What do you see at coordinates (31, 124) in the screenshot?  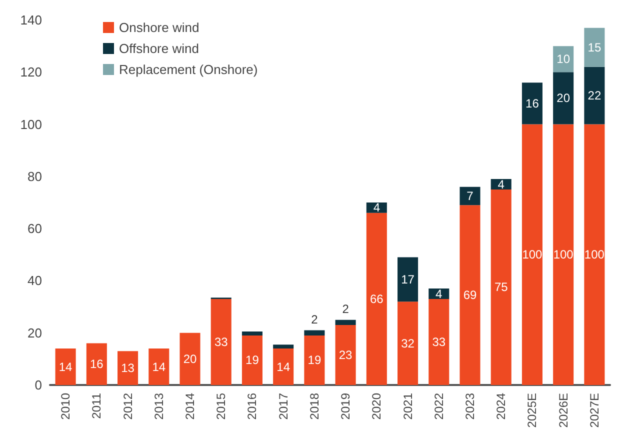 I see `y-tick-label: 100` at bounding box center [31, 124].